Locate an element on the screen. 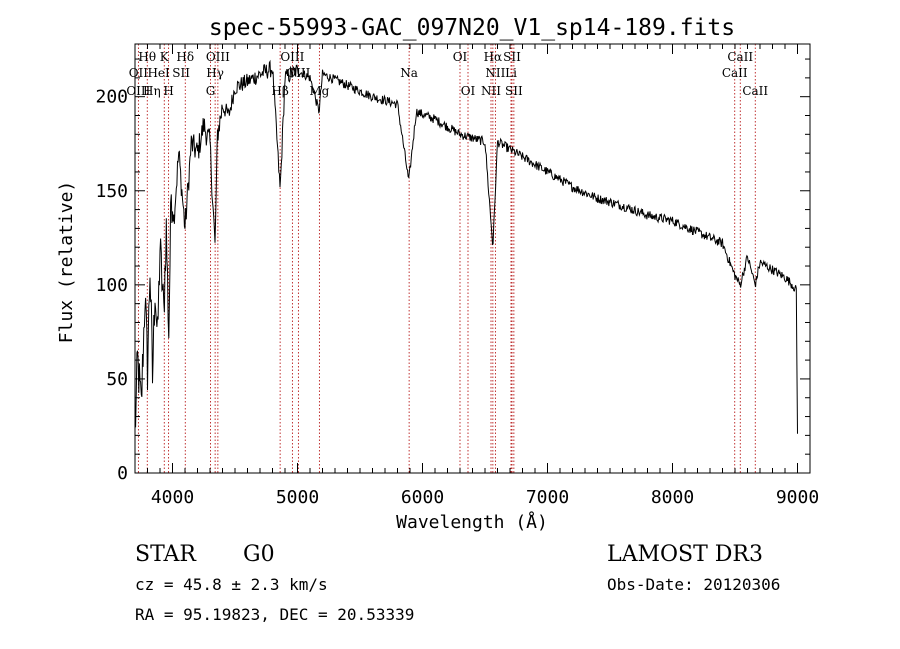  y-tick-label: 200 is located at coordinates (111, 97).